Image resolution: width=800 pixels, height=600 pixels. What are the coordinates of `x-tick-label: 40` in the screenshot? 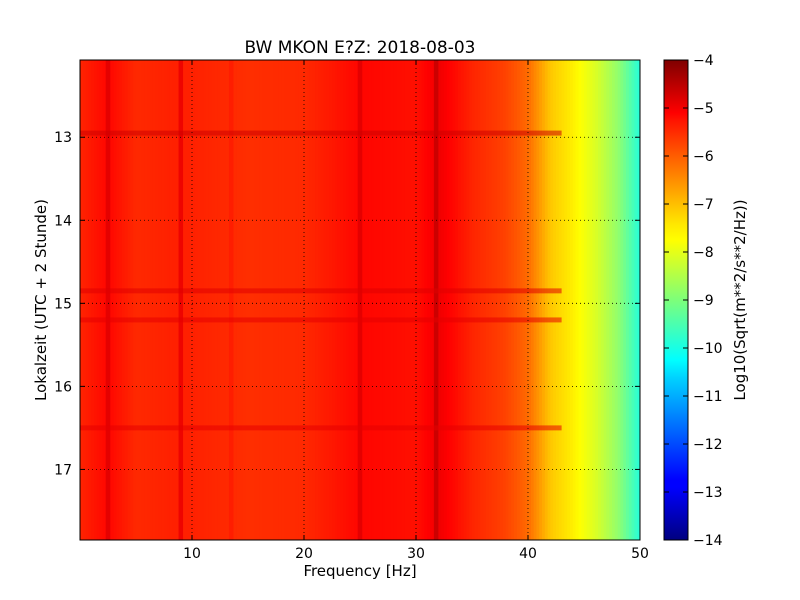 It's located at (528, 554).